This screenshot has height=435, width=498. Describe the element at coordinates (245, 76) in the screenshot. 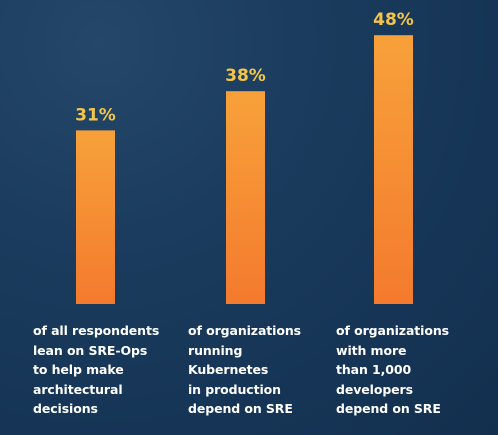

I see `value-label-2: 38%` at that location.